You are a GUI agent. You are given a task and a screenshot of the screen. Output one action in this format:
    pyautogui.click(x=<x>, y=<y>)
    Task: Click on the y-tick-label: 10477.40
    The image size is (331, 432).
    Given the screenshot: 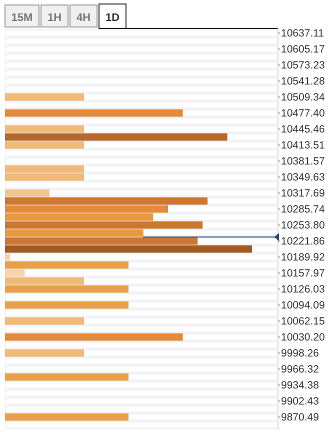 What is the action you would take?
    pyautogui.click(x=303, y=113)
    